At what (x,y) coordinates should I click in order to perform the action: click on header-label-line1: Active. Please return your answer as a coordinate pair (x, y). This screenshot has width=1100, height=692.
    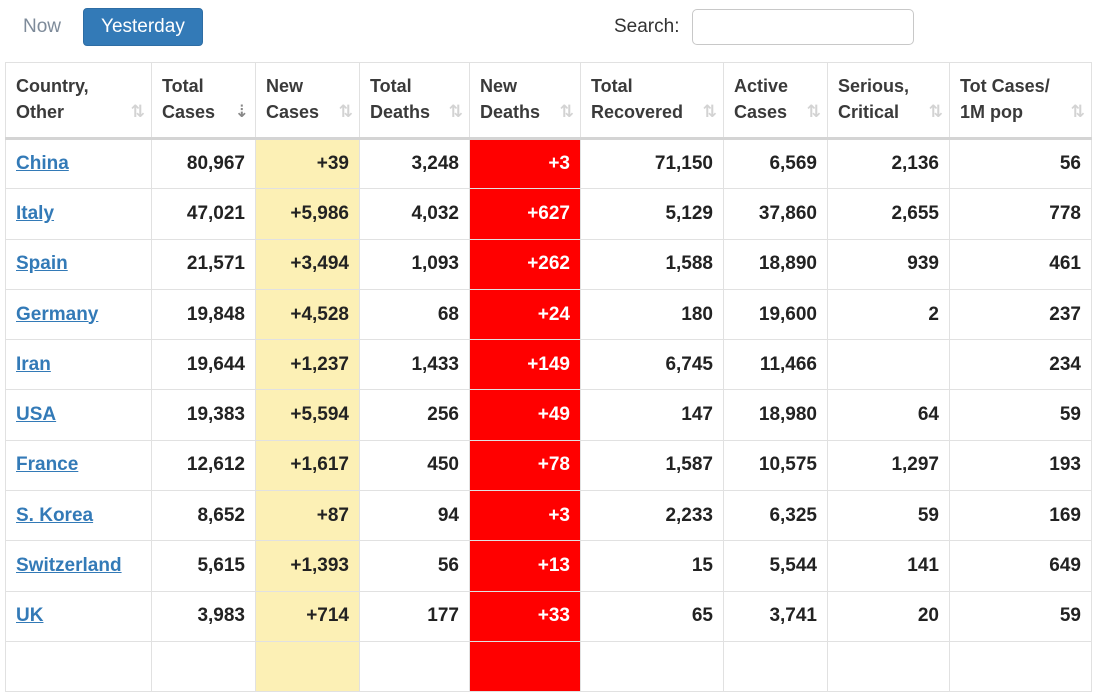
    Looking at the image, I should click on (761, 86).